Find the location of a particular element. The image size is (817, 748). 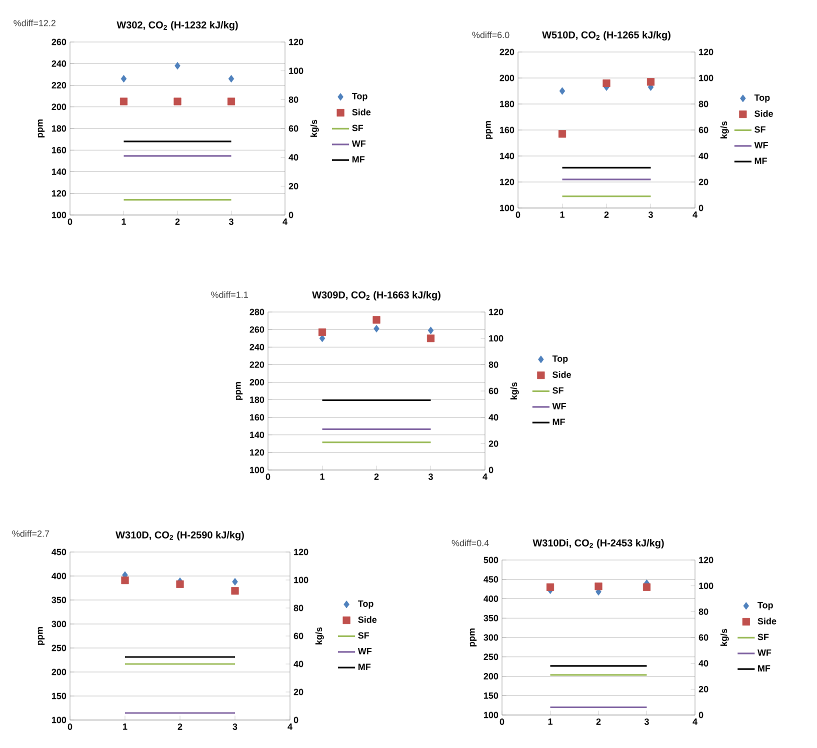

text: %diff=12.2 is located at coordinates (35, 23).